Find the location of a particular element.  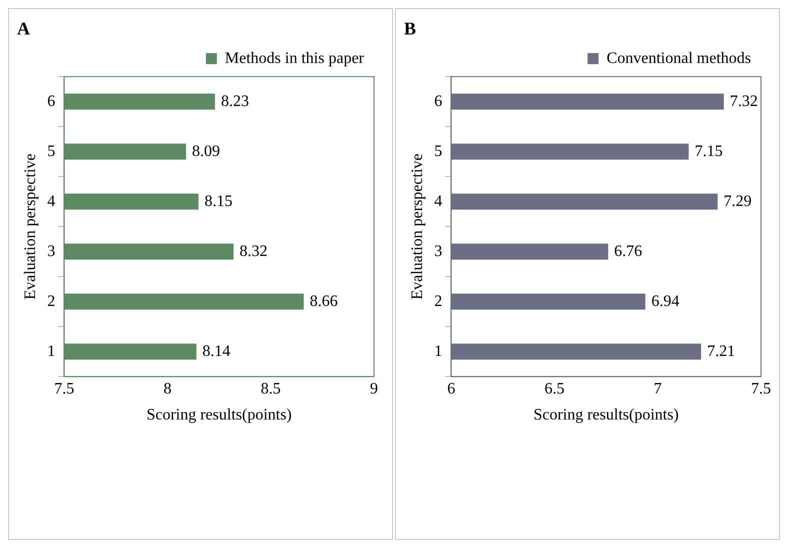

data-label: 8.23 is located at coordinates (234, 101).